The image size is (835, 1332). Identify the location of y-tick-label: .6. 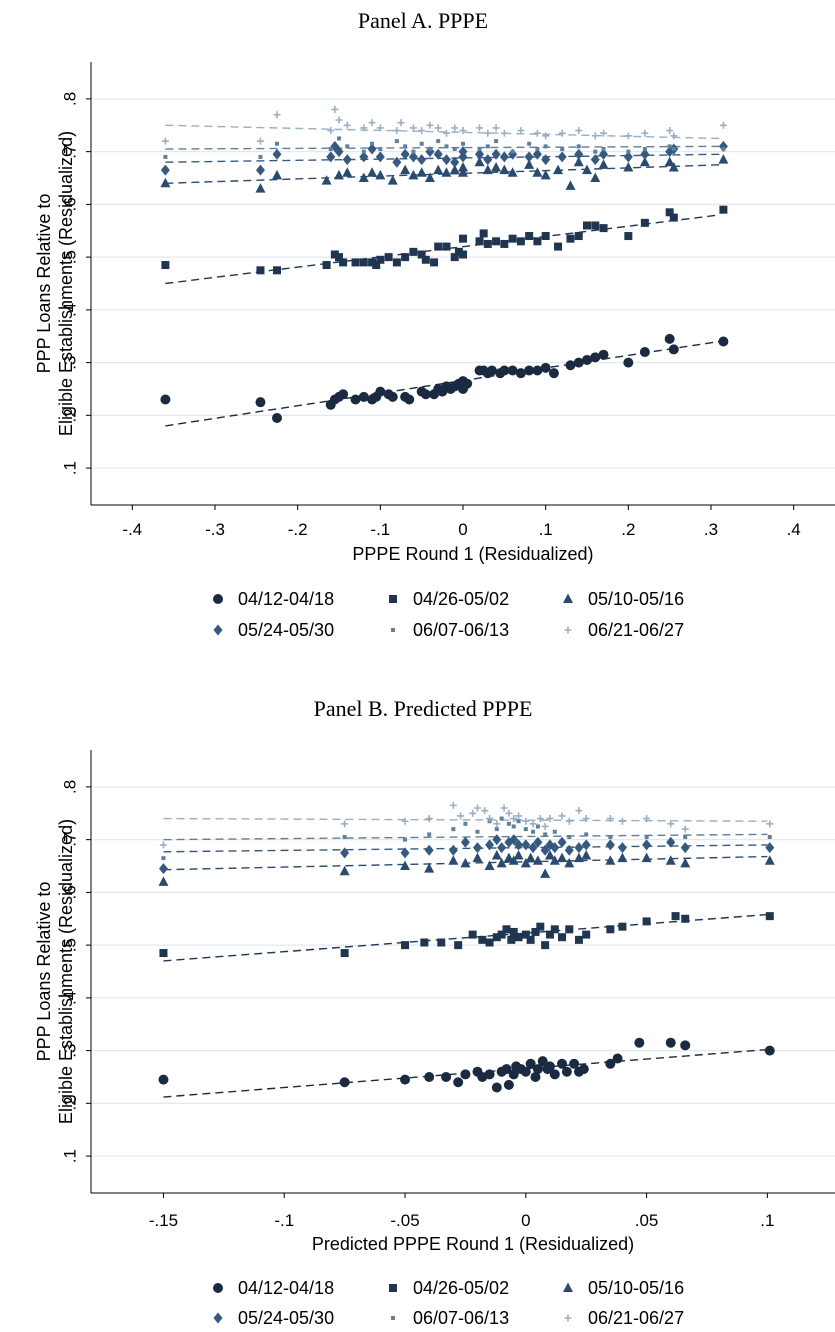
(69, 204).